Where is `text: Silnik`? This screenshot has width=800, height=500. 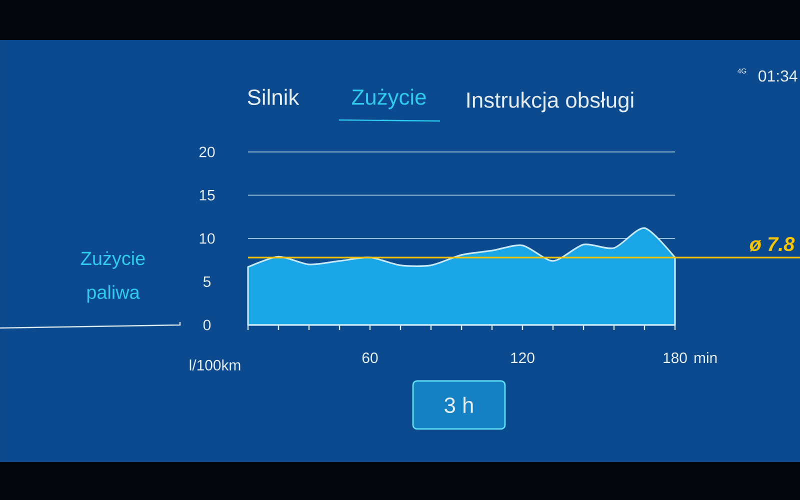 text: Silnik is located at coordinates (274, 97).